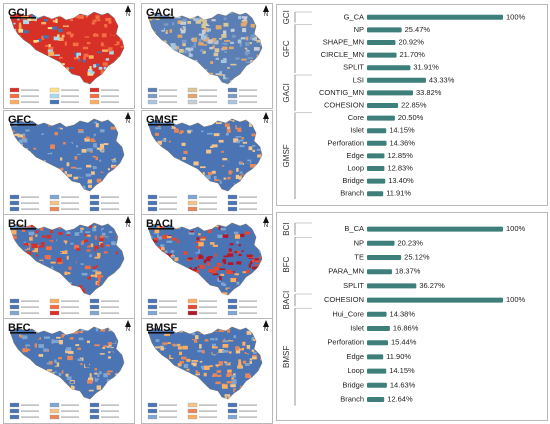 The width and height of the screenshot is (550, 424). I want to click on row-label: Core, so click(356, 117).